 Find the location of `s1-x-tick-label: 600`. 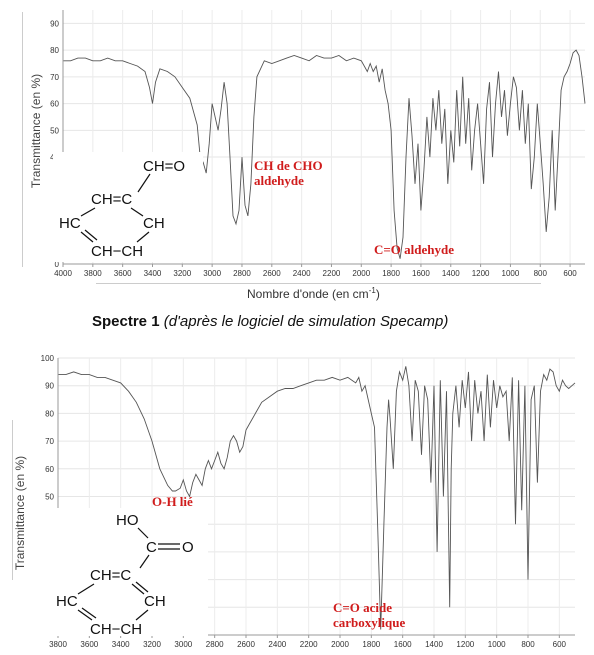

s1-x-tick-label: 600 is located at coordinates (570, 273).